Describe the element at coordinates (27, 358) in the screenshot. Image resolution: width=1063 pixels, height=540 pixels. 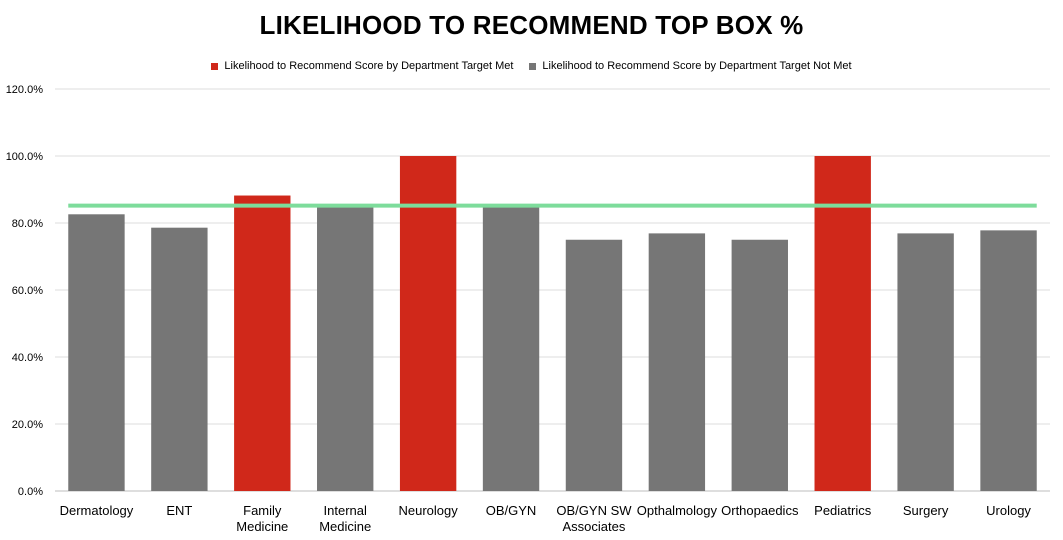
I see `y-tick-label: 40.0%` at that location.